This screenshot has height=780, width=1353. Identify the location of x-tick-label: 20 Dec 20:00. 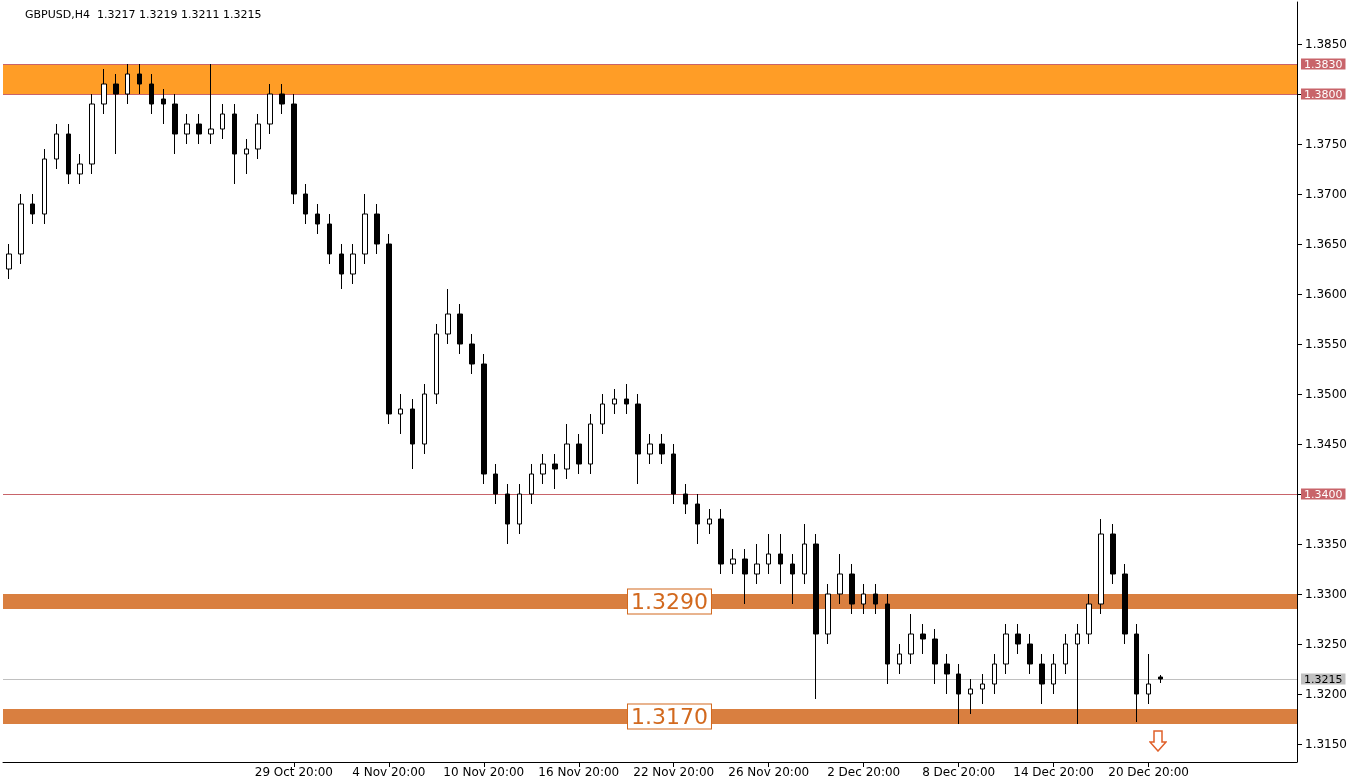
(1148, 772).